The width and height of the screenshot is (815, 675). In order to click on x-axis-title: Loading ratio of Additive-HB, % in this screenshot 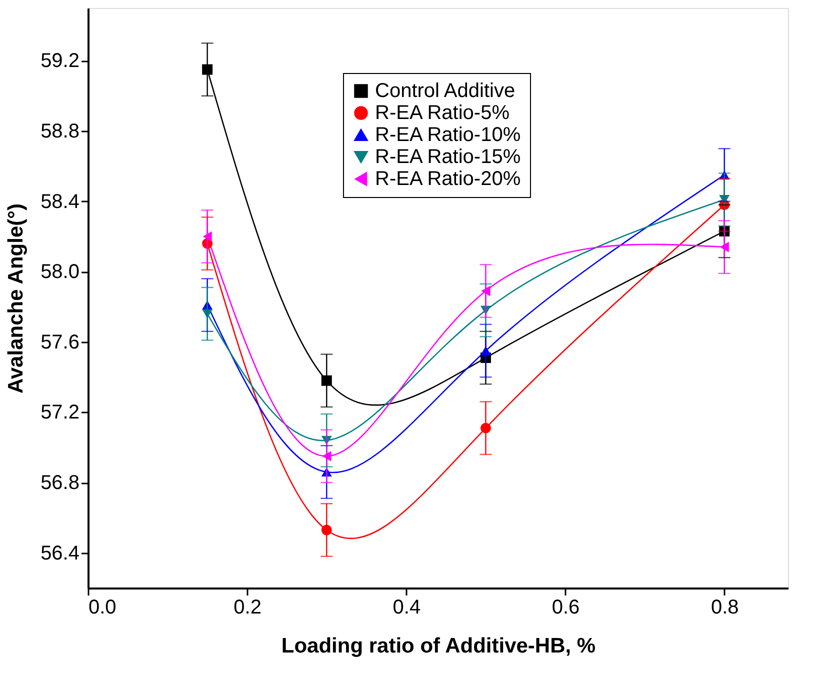, I will do `click(438, 646)`.